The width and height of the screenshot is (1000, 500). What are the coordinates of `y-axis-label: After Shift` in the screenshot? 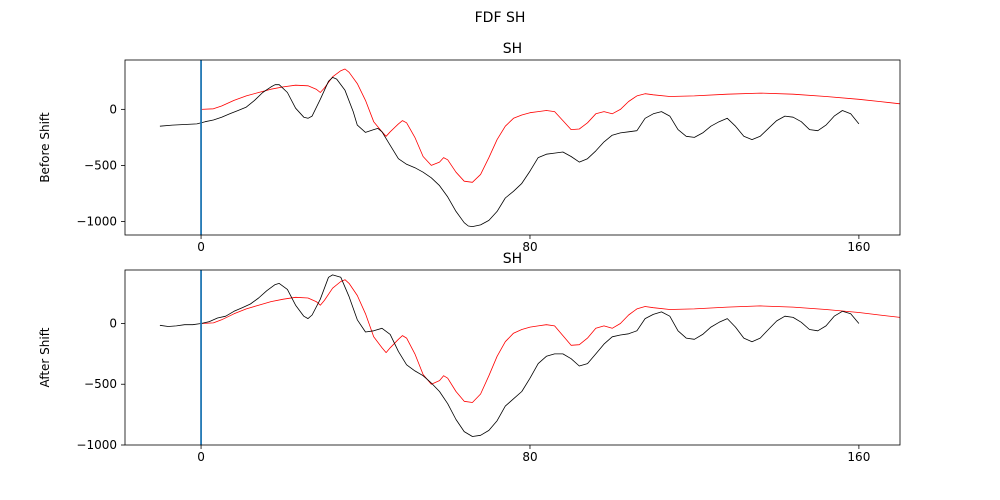 It's located at (45, 357).